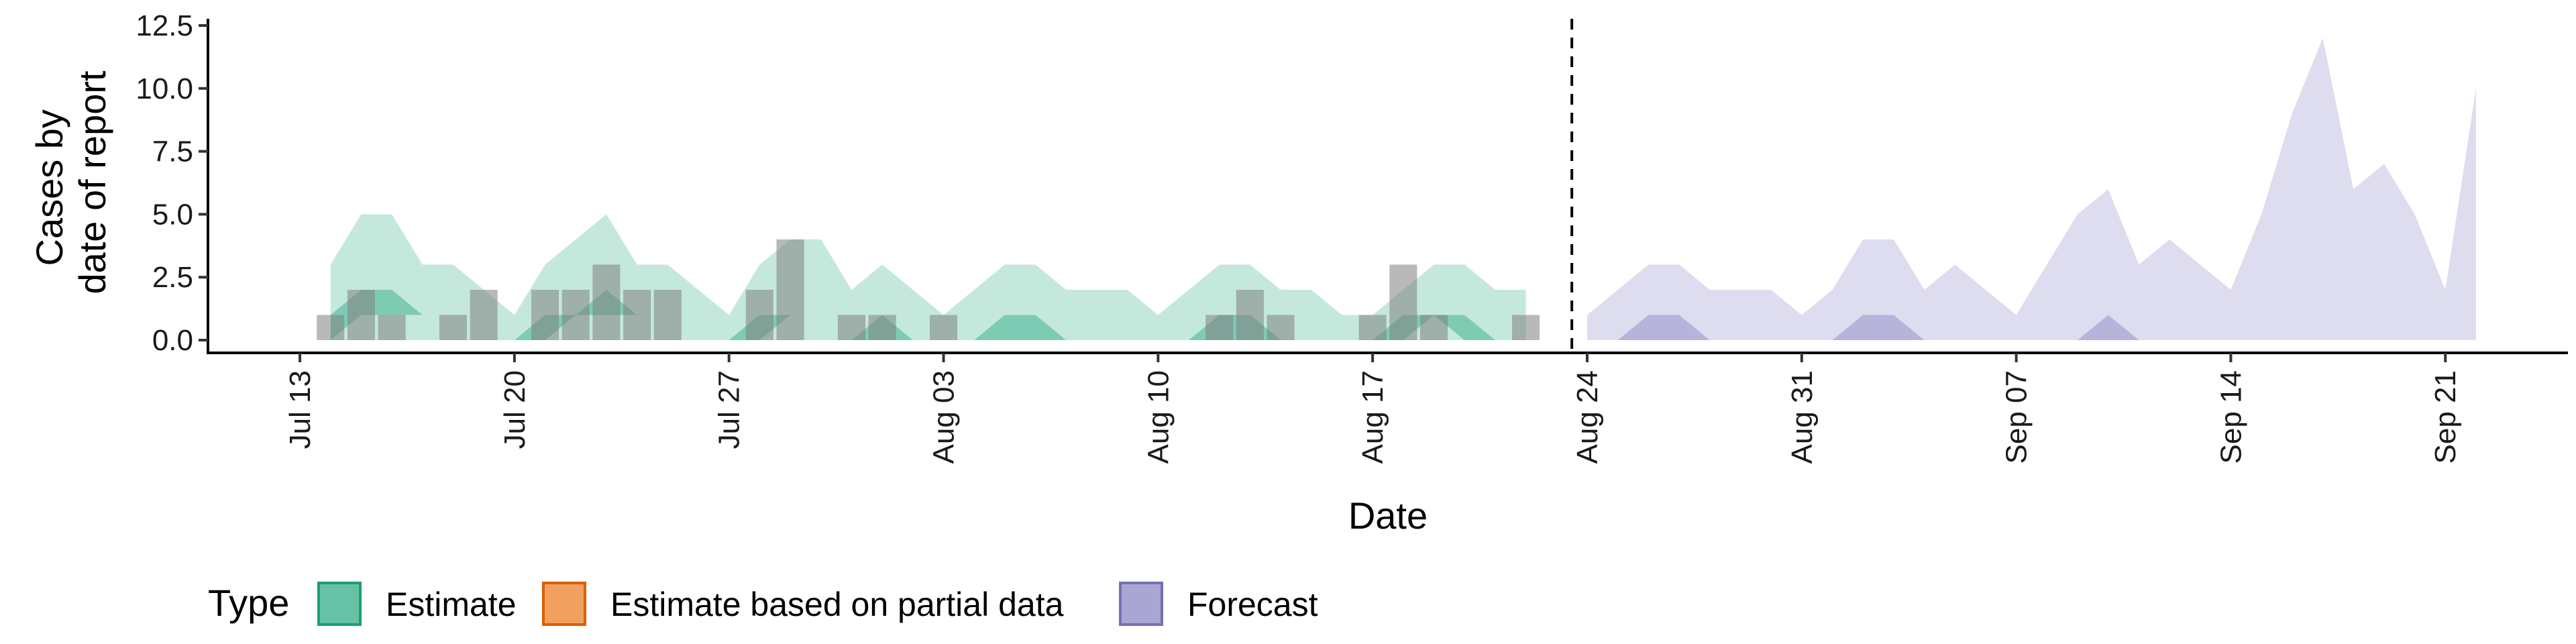 This screenshot has height=644, width=2576. What do you see at coordinates (2445, 417) in the screenshot?
I see `x-tick-label: Sep 21` at bounding box center [2445, 417].